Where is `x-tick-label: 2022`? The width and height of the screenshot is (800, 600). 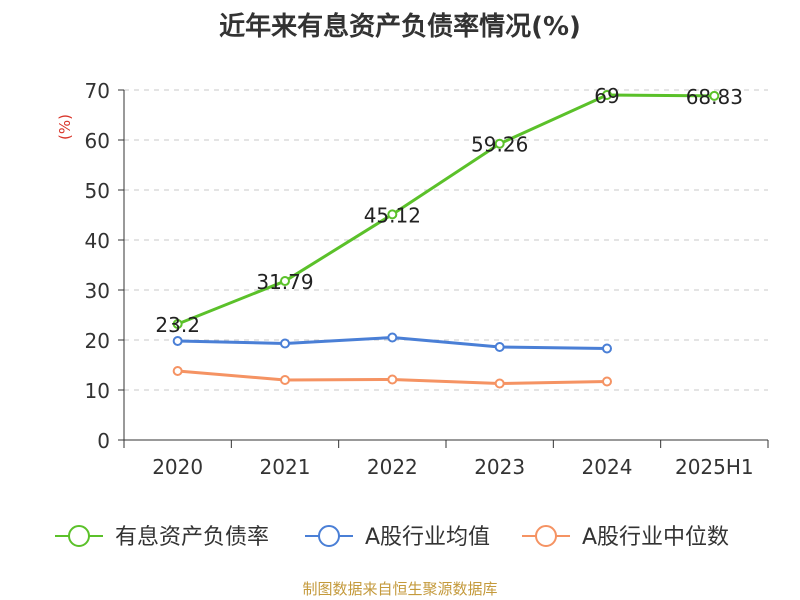 x-tick-label: 2022 is located at coordinates (392, 467).